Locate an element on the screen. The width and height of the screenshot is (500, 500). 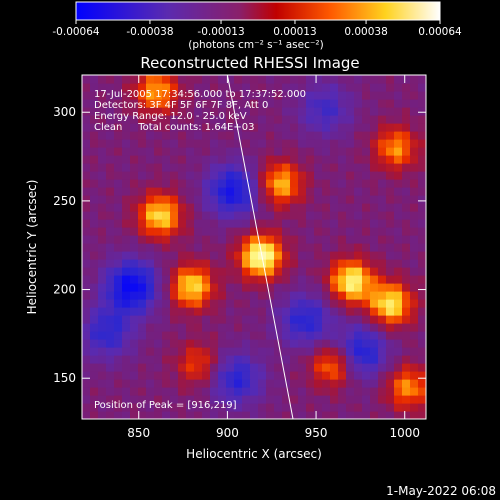
y-tick-label: 300 is located at coordinates (64, 112).